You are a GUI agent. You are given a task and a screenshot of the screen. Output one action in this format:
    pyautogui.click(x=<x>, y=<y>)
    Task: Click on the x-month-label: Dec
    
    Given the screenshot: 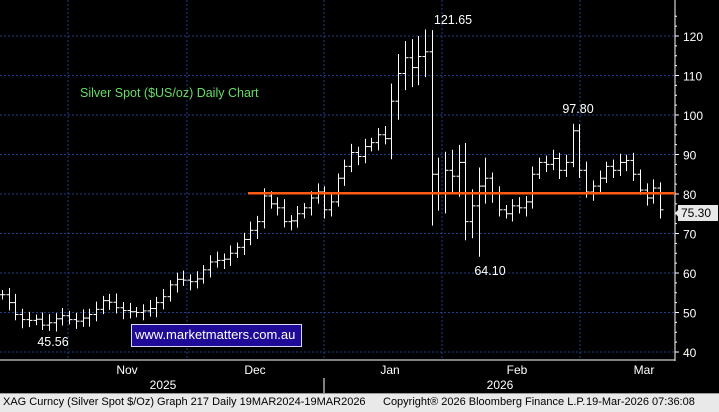 What is the action you would take?
    pyautogui.click(x=254, y=370)
    